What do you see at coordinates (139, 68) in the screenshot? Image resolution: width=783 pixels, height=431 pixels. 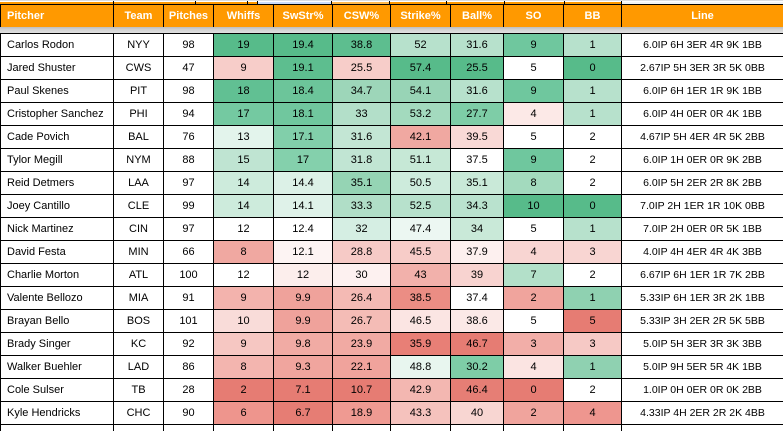 I see `cell-team: CWS` at bounding box center [139, 68].